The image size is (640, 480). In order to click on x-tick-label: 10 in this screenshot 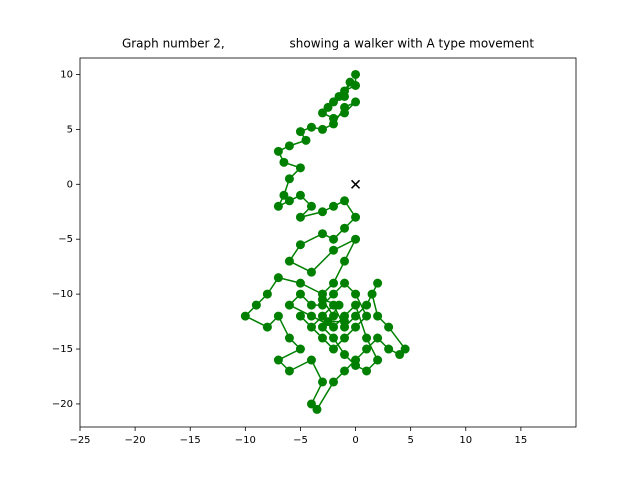, I will do `click(465, 440)`.